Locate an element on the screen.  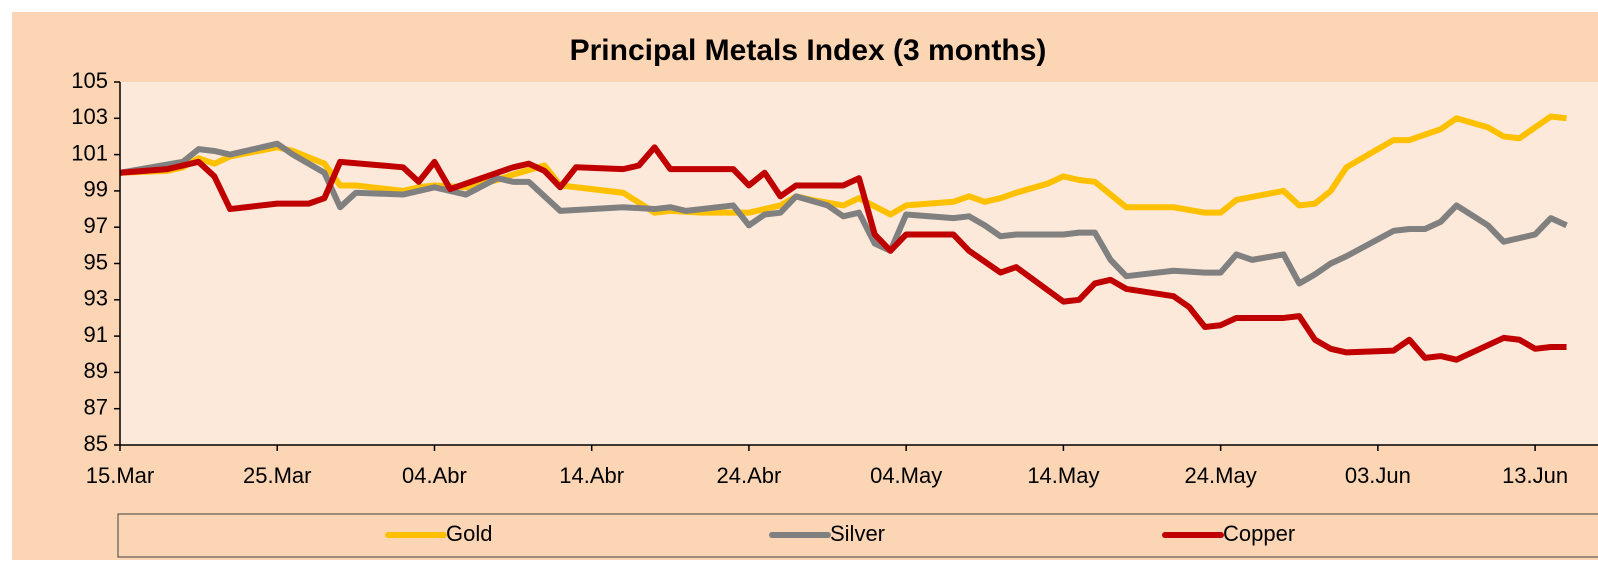
x-tick-label: 04.May is located at coordinates (906, 475).